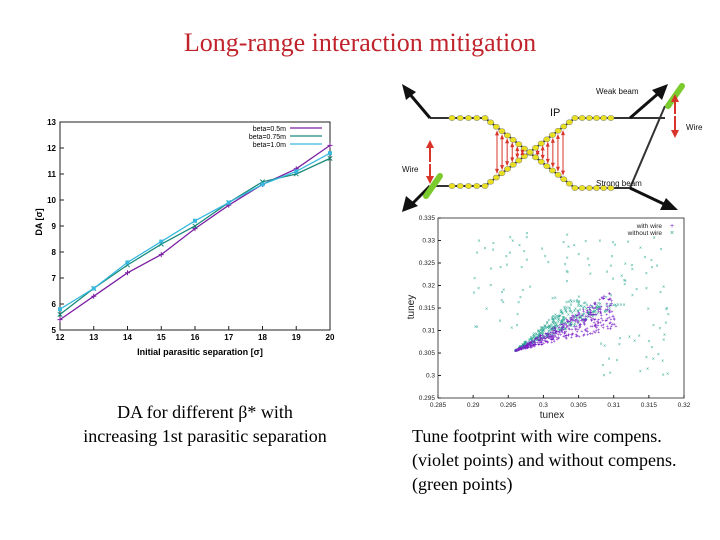 The height and width of the screenshot is (540, 720). What do you see at coordinates (428, 286) in the screenshot?
I see `y-tick-label: 0.32` at bounding box center [428, 286].